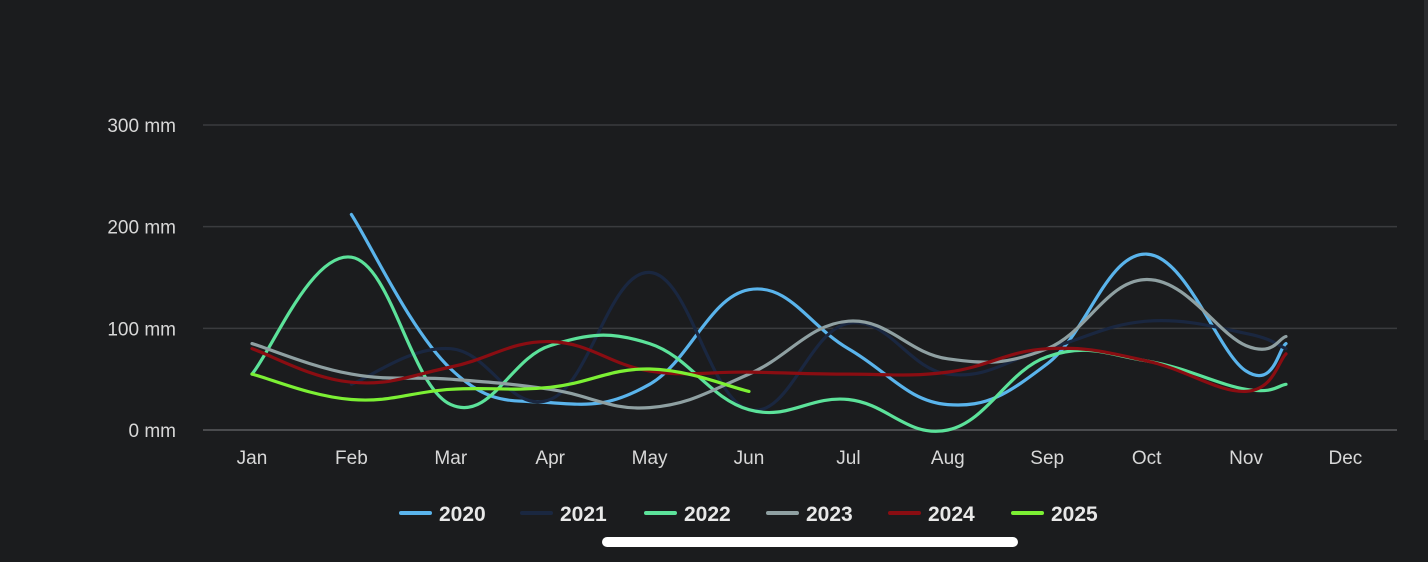  I want to click on x-tick-label: Apr, so click(550, 458).